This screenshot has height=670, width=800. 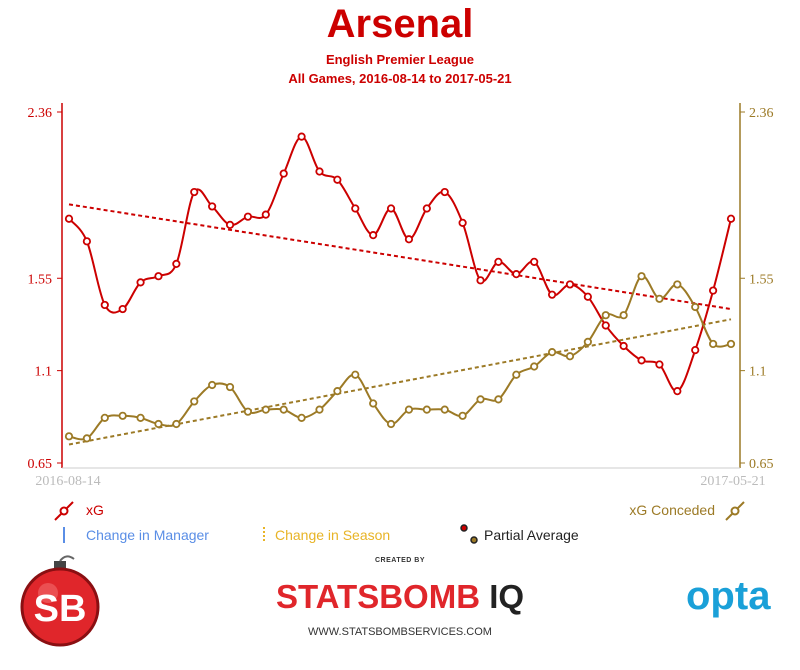 What do you see at coordinates (95, 510) in the screenshot?
I see `legend-xg-label: xG` at bounding box center [95, 510].